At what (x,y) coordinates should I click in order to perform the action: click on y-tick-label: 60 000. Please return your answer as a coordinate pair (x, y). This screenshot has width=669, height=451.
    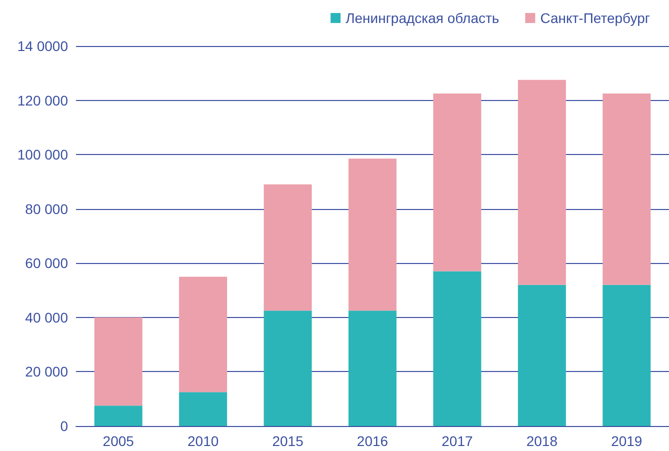
    Looking at the image, I should click on (46, 263).